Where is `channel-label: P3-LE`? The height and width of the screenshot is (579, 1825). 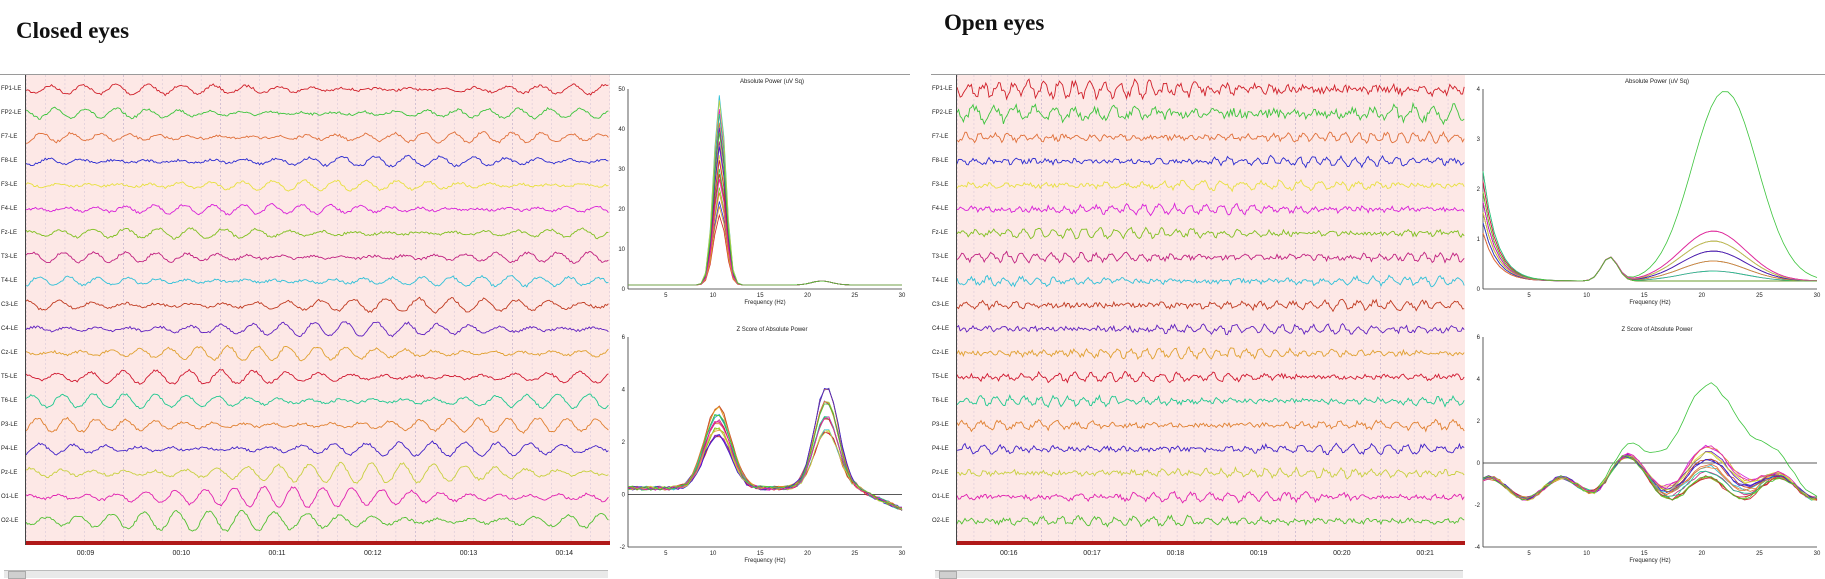 channel-label: P3-LE is located at coordinates (9, 425).